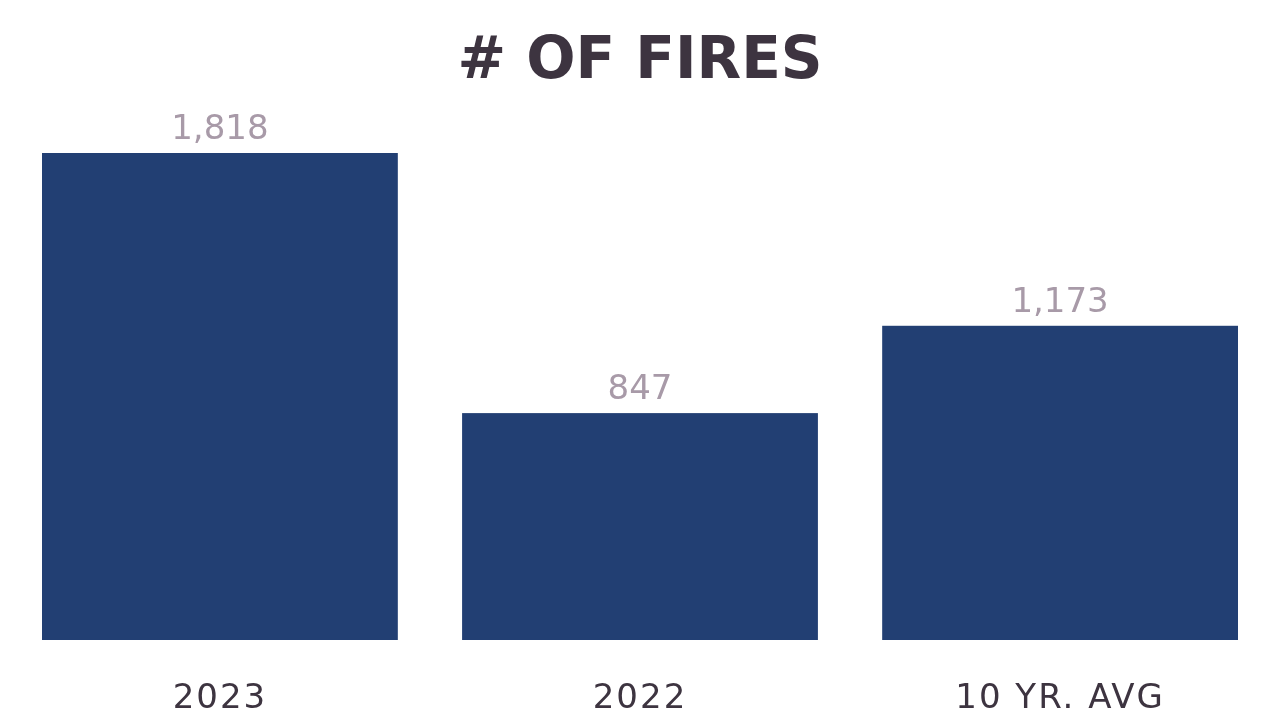 The height and width of the screenshot is (720, 1280). Describe the element at coordinates (220, 127) in the screenshot. I see `data-label: 1,818` at that location.